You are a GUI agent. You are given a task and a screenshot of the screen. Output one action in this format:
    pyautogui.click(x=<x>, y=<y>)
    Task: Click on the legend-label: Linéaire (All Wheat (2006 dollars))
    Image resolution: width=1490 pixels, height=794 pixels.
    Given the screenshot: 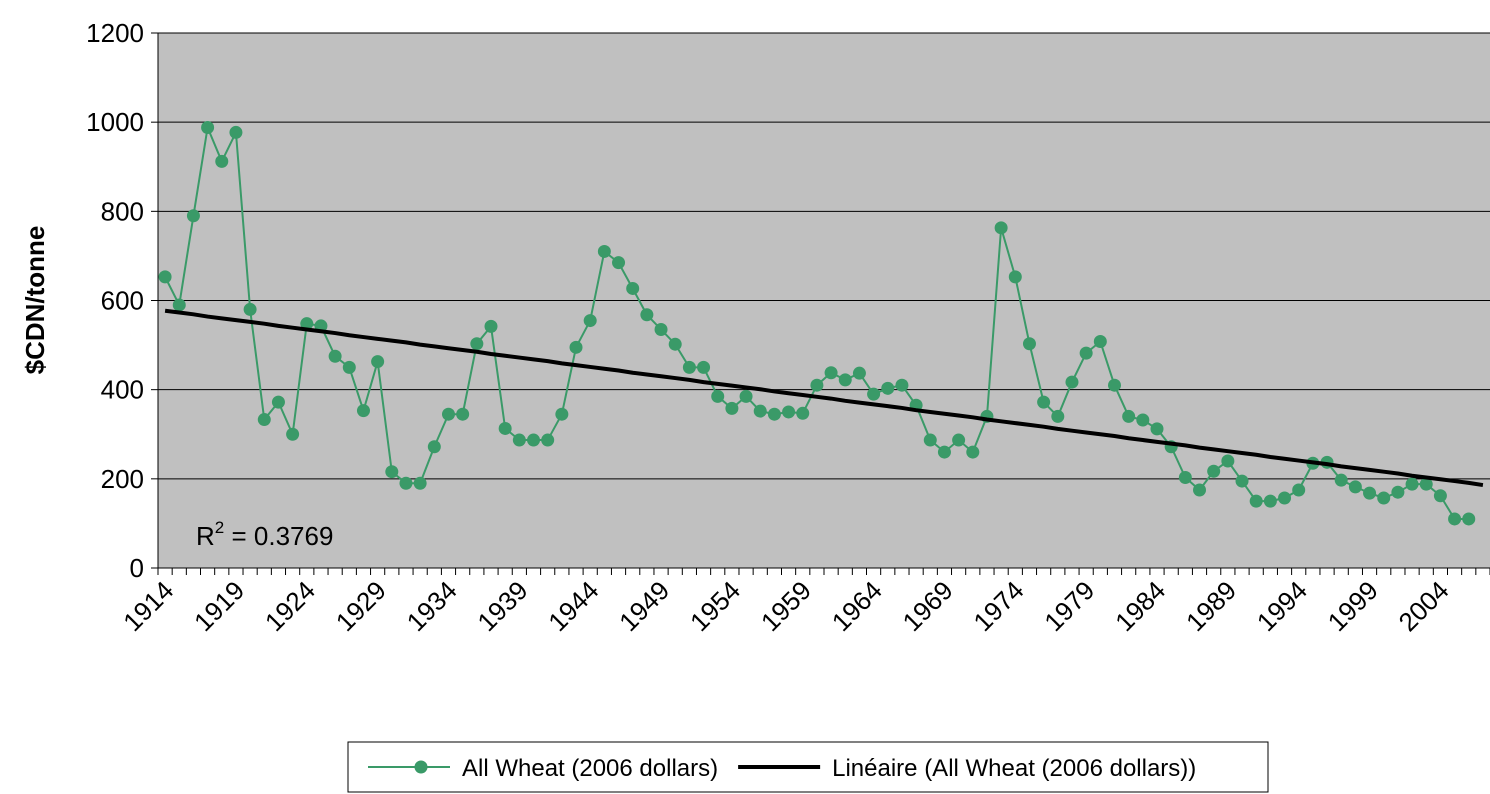 What is the action you would take?
    pyautogui.click(x=1014, y=768)
    